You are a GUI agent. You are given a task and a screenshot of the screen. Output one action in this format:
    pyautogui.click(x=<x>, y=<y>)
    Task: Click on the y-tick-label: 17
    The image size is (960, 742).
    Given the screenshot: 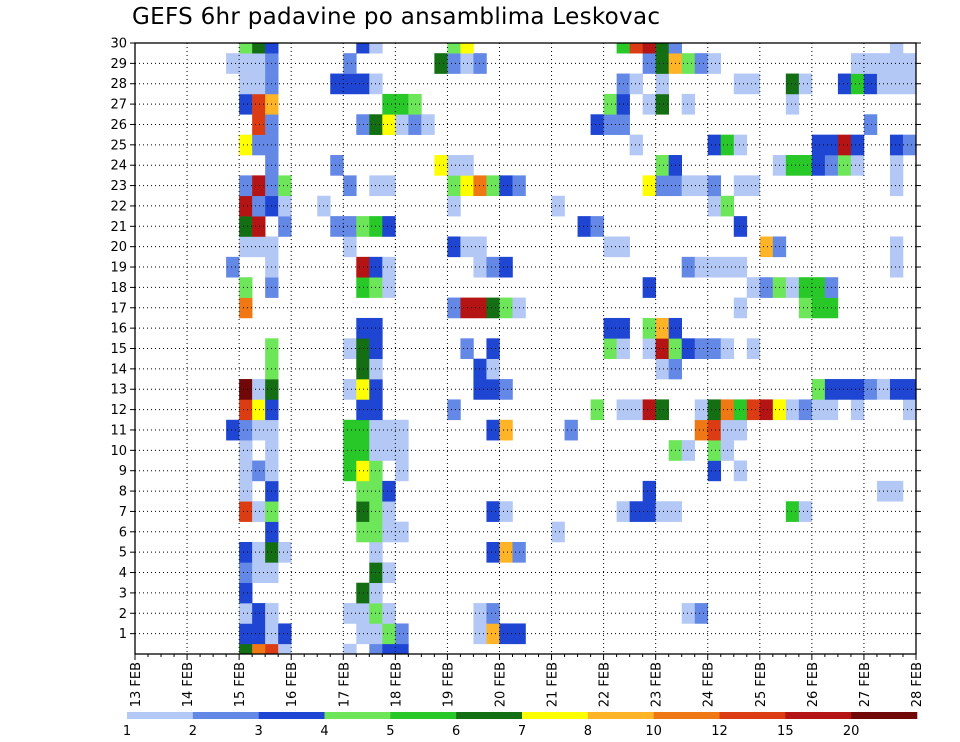 What is the action you would take?
    pyautogui.click(x=118, y=308)
    